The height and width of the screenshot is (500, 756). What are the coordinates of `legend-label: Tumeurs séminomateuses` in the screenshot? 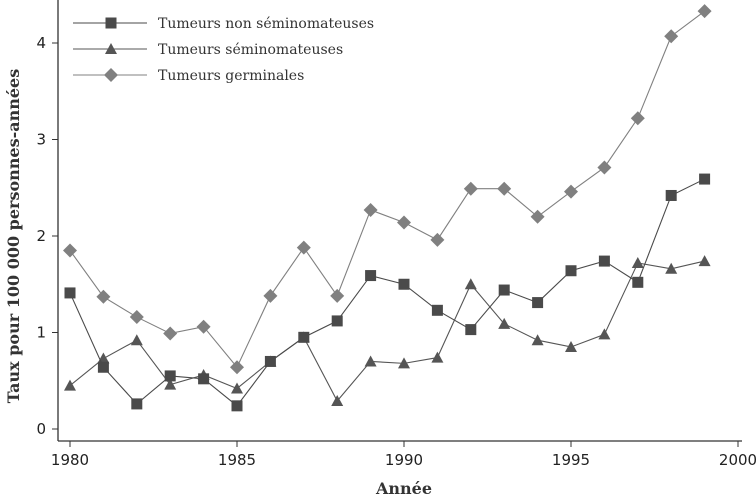 It's located at (250, 50).